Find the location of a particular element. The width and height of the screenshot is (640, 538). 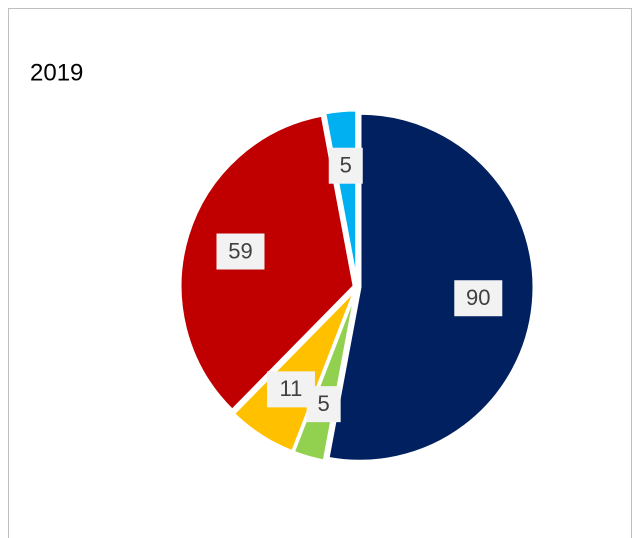

data-label: 11 is located at coordinates (291, 388).